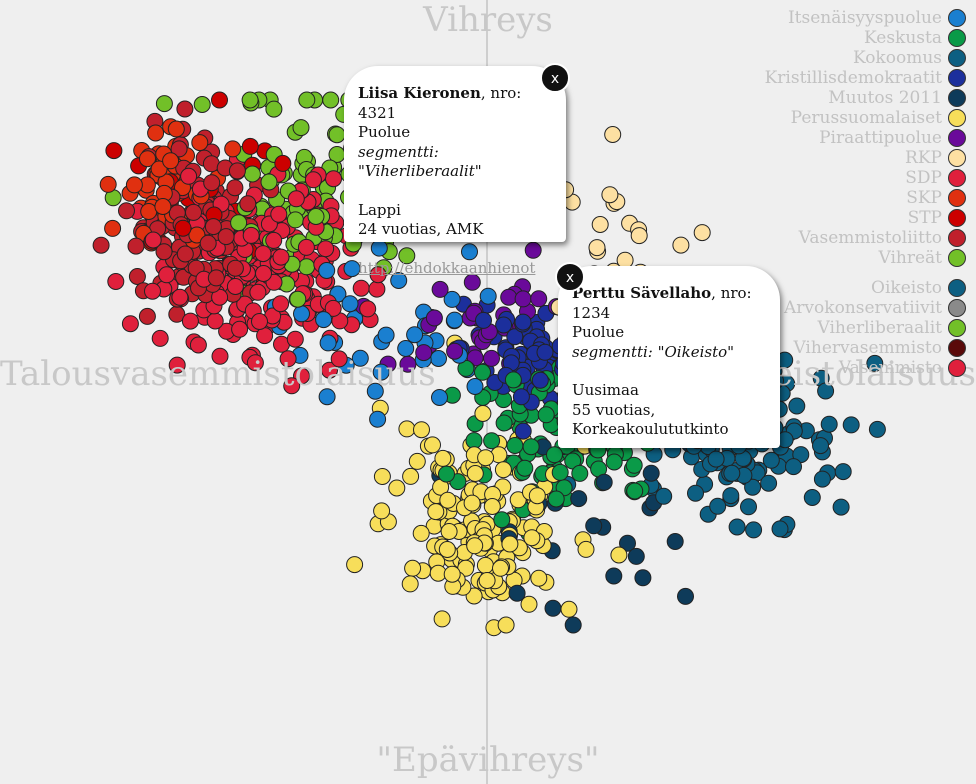 The height and width of the screenshot is (784, 976). Describe the element at coordinates (447, 267) in the screenshot. I see `candidate-link: http://ehdokkaanhienot` at that location.